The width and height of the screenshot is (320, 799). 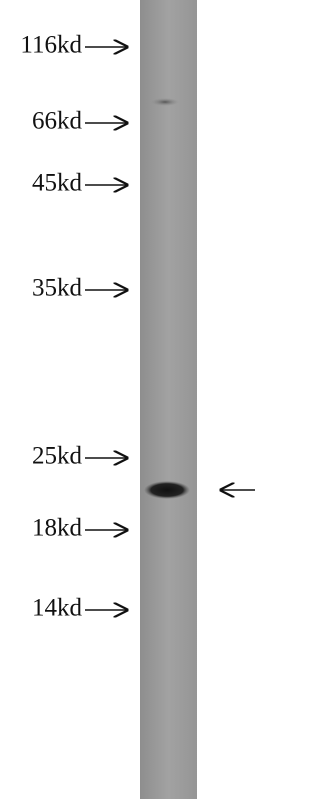 I want to click on marker-label: 116kd, so click(x=51, y=45).